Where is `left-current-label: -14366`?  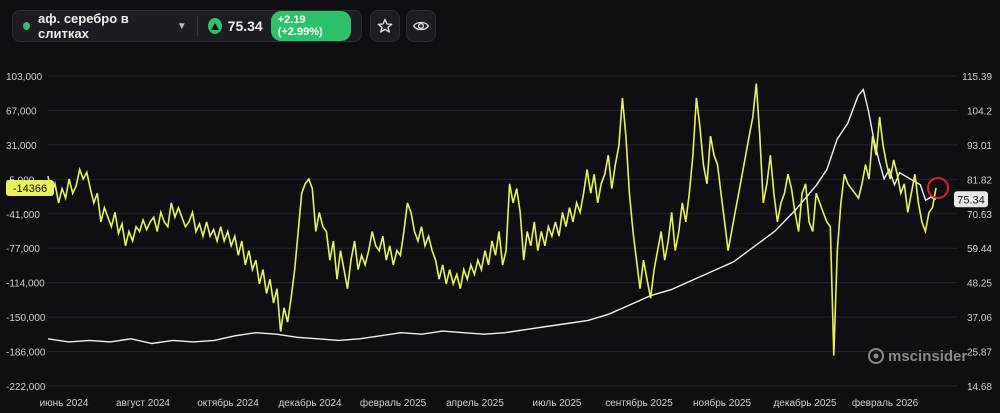 left-current-label: -14366 is located at coordinates (30, 187).